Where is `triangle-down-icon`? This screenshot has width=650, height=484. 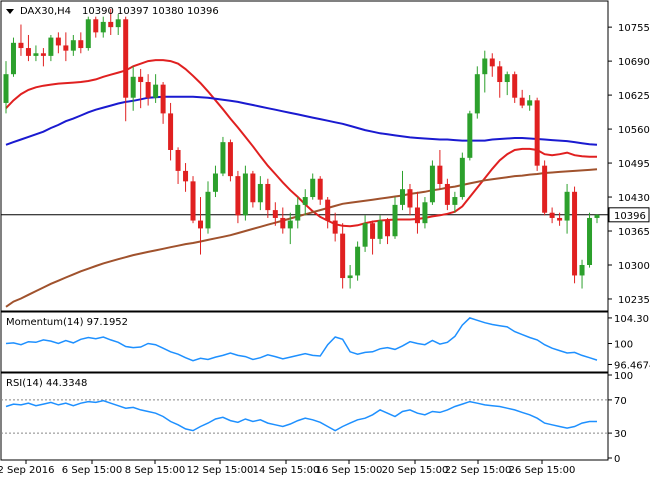
triangle-down-icon is located at coordinates (10, 11).